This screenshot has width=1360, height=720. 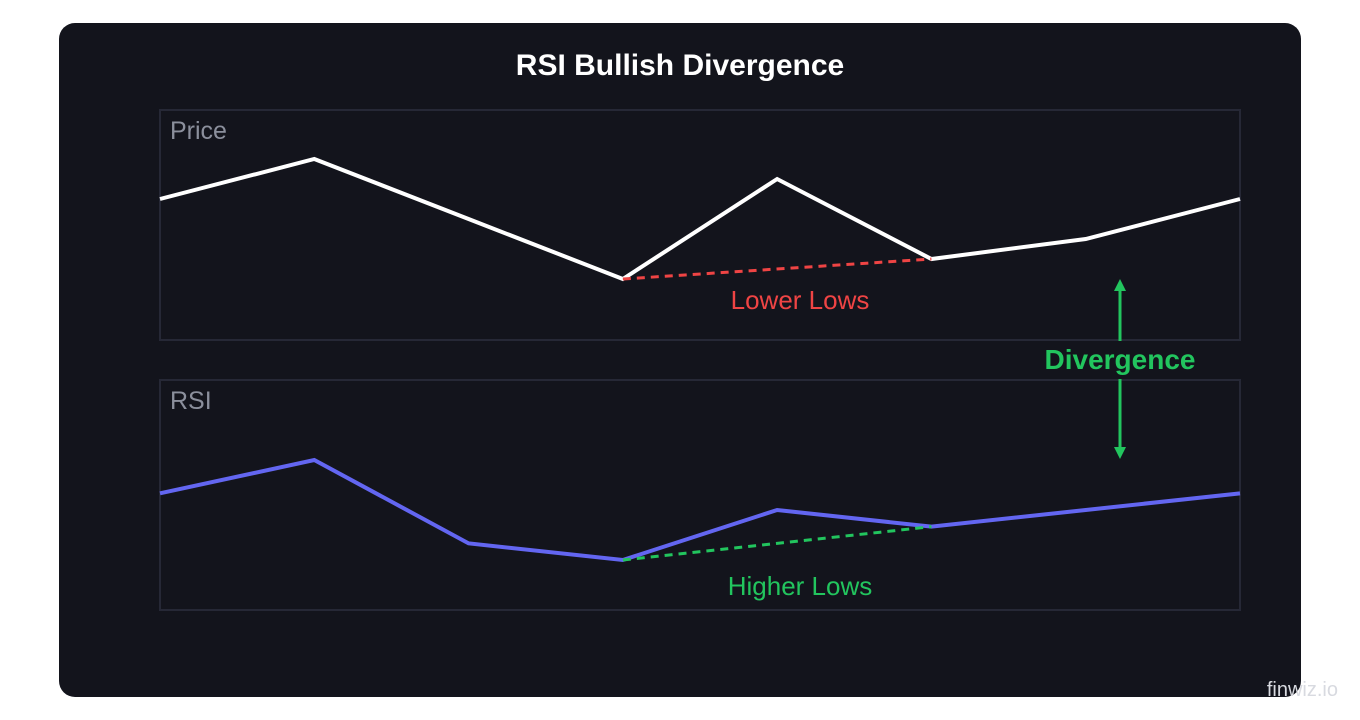 I want to click on lower-lows-trendline, so click(x=777, y=269).